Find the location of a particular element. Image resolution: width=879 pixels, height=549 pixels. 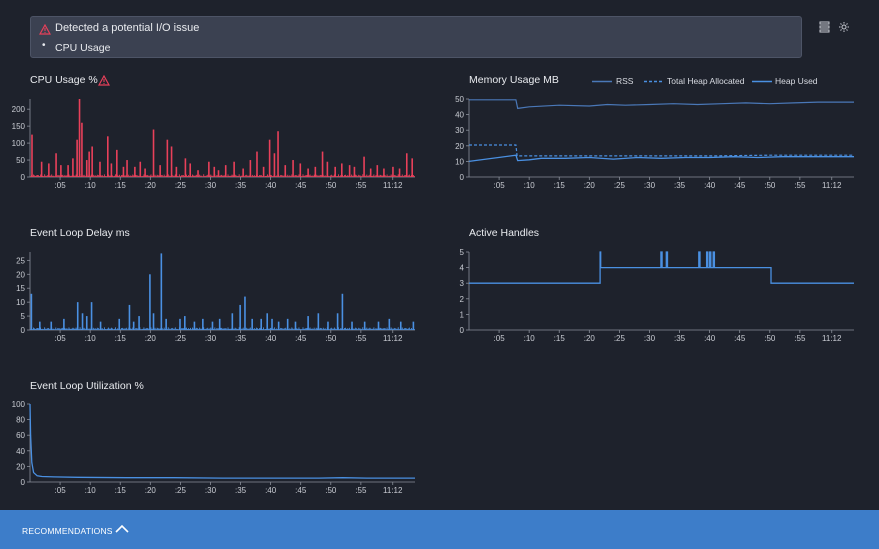

warning-triangle-icon is located at coordinates (45, 31).